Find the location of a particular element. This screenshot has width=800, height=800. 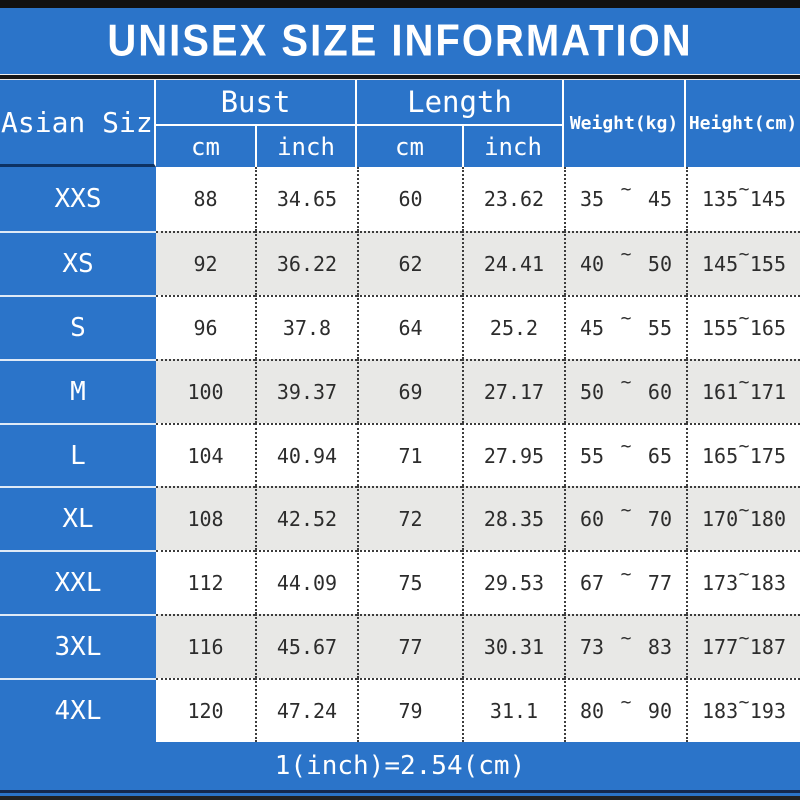

title-bar: UNISEX SIZE INFORMATION is located at coordinates (400, 41).